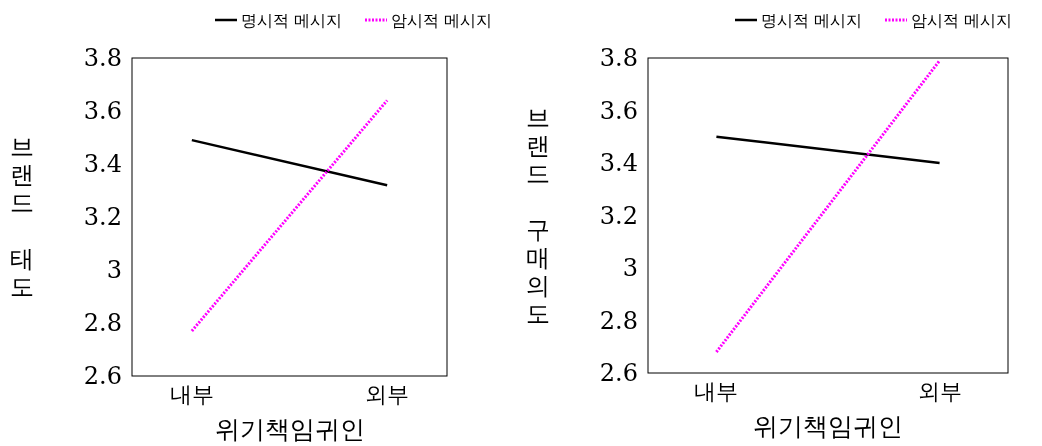  I want to click on y-axis-title: 브랜드 태도, so click(22, 217).